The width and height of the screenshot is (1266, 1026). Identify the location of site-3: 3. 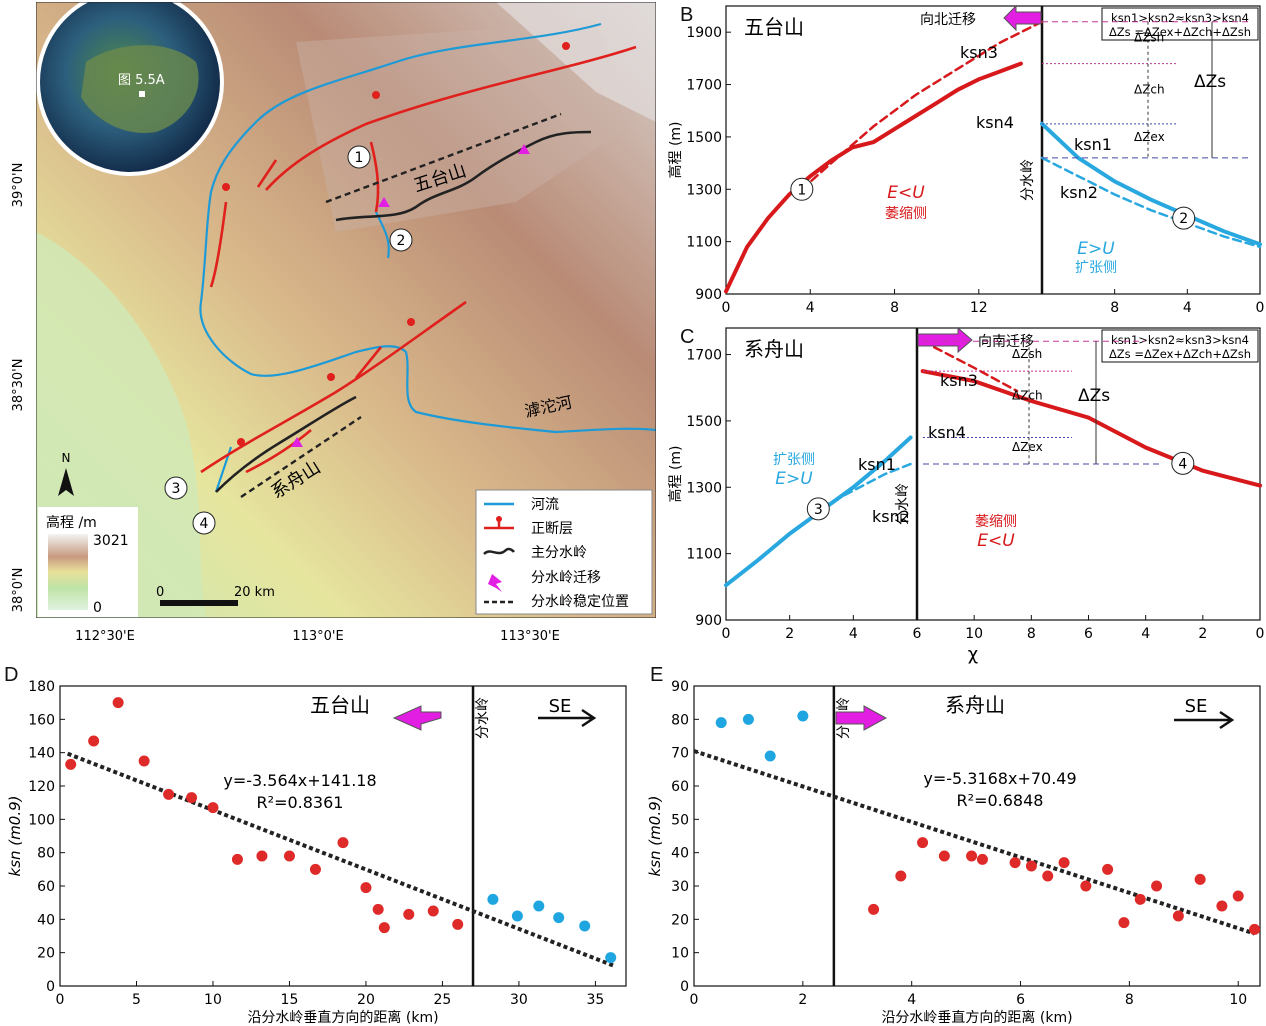
(176, 489).